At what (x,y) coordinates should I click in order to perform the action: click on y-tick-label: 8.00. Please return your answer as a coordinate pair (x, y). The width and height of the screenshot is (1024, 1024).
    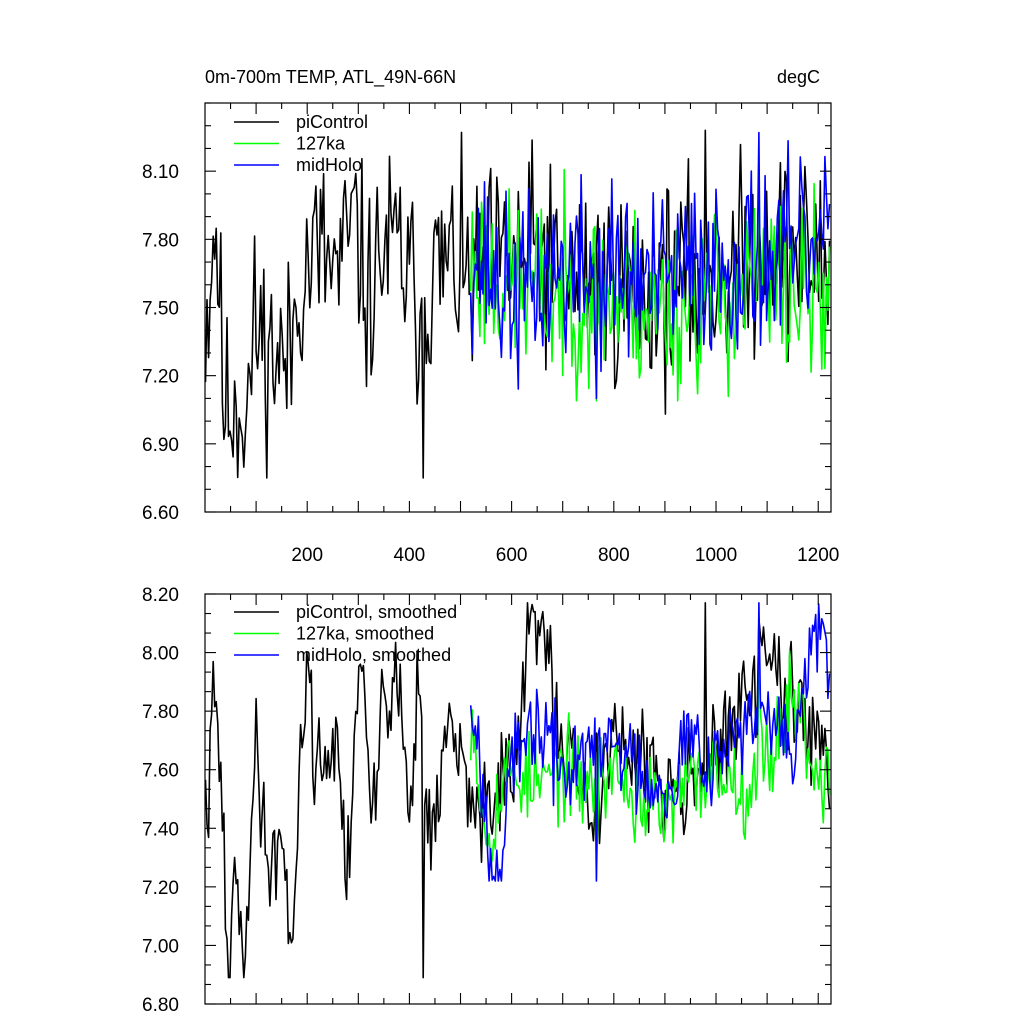
    Looking at the image, I should click on (160, 654).